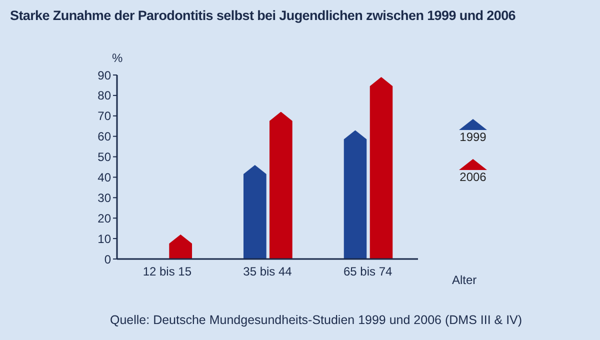  What do you see at coordinates (105, 95) in the screenshot?
I see `y-tick-label: 80` at bounding box center [105, 95].